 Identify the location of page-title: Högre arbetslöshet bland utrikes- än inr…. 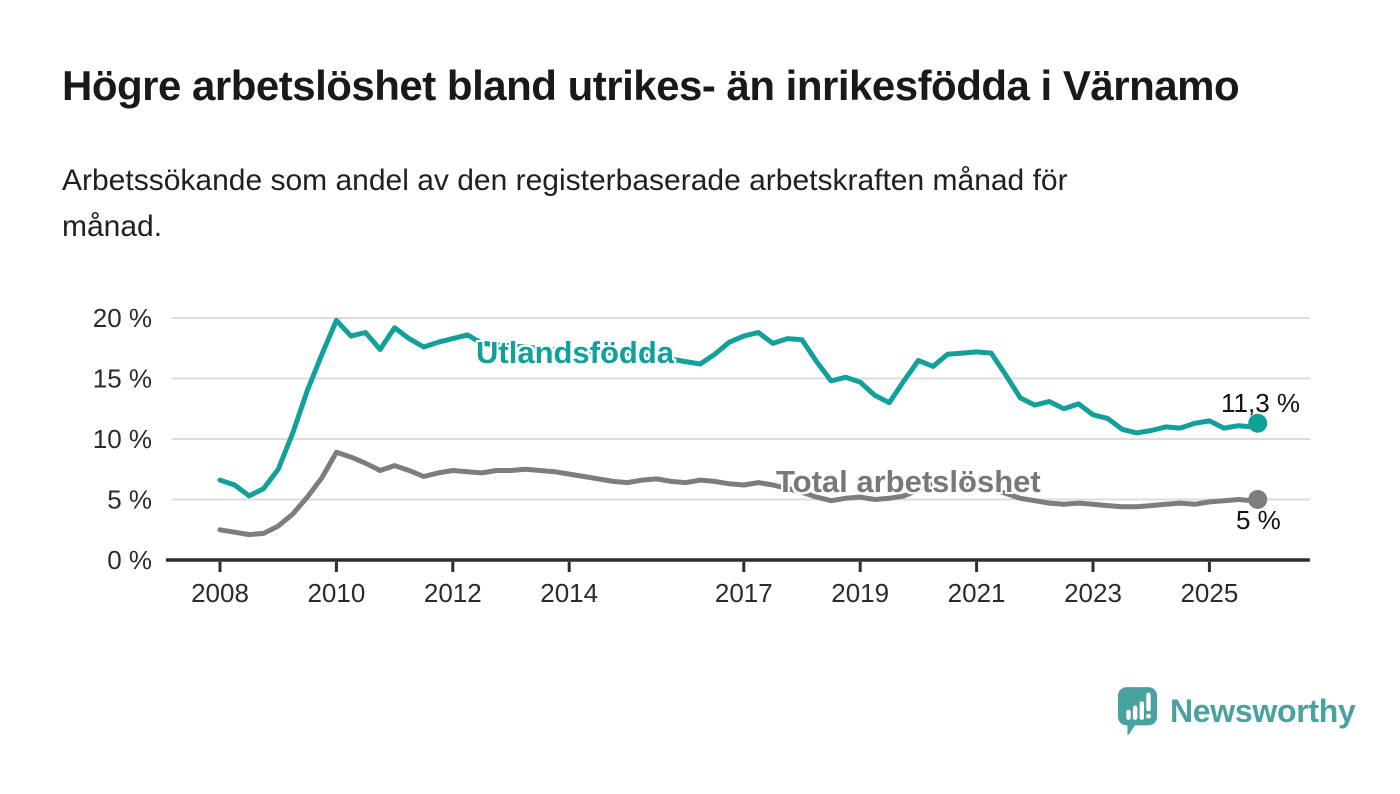
(651, 85).